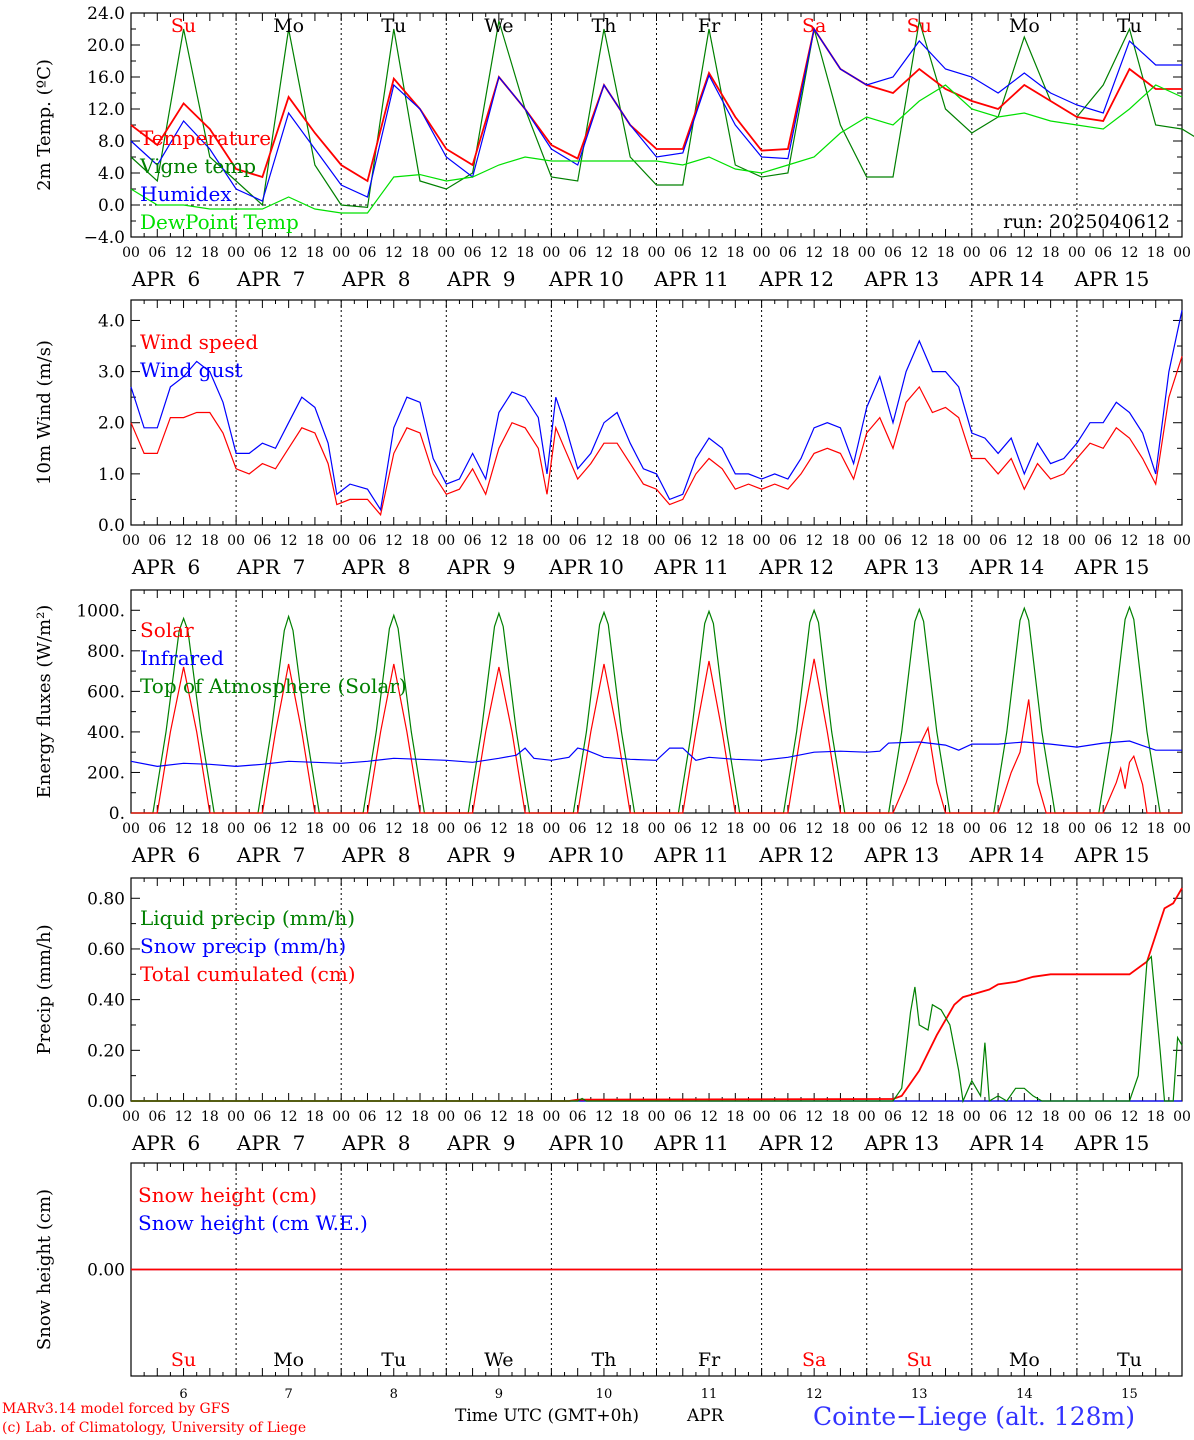  I want to click on legend-entry: Solar, so click(167, 630).